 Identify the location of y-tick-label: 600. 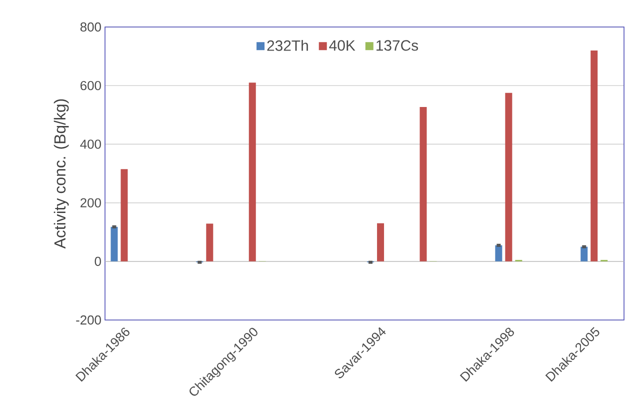
(90, 85).